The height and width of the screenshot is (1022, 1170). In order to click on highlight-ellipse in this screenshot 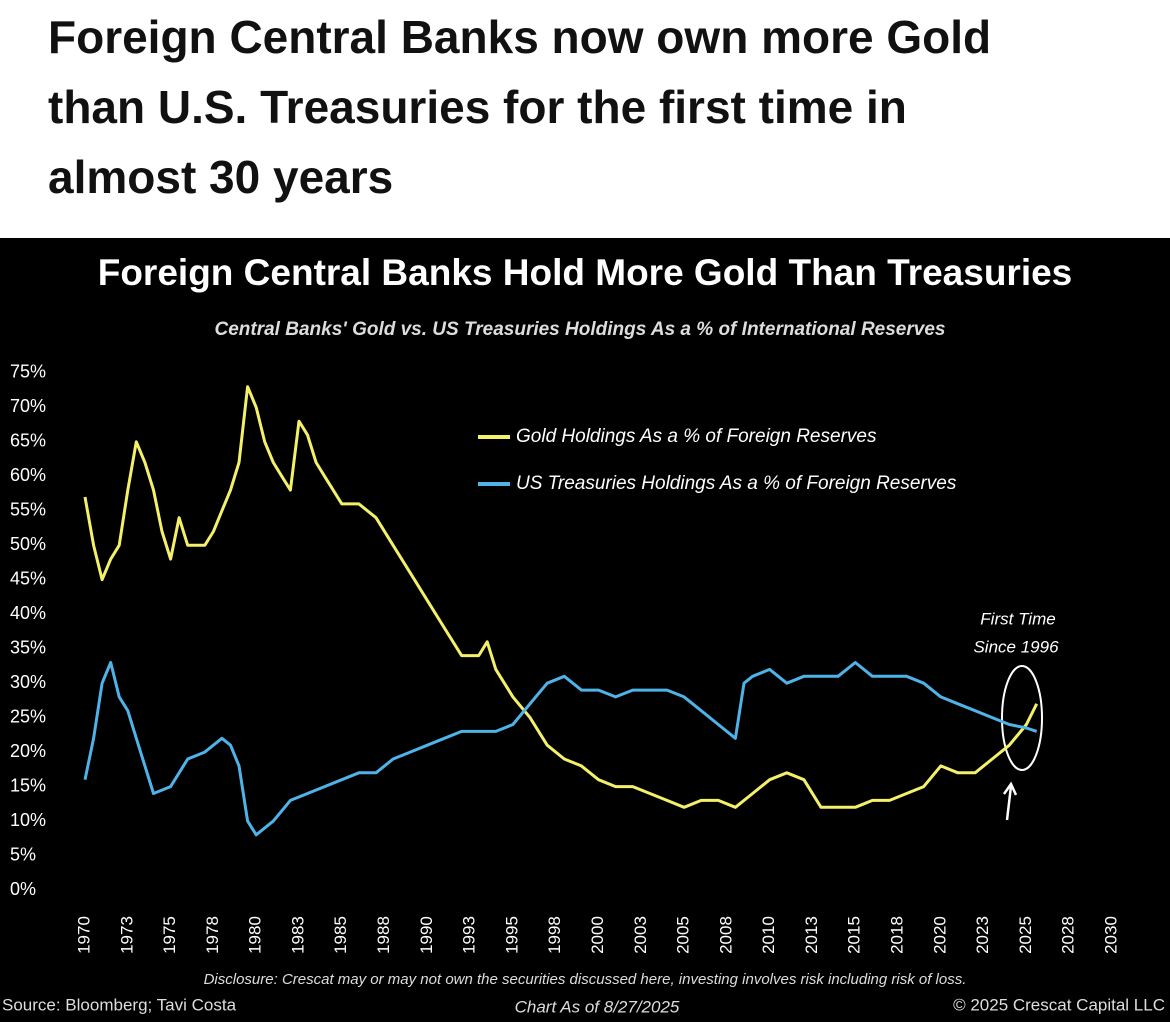, I will do `click(1022, 718)`.